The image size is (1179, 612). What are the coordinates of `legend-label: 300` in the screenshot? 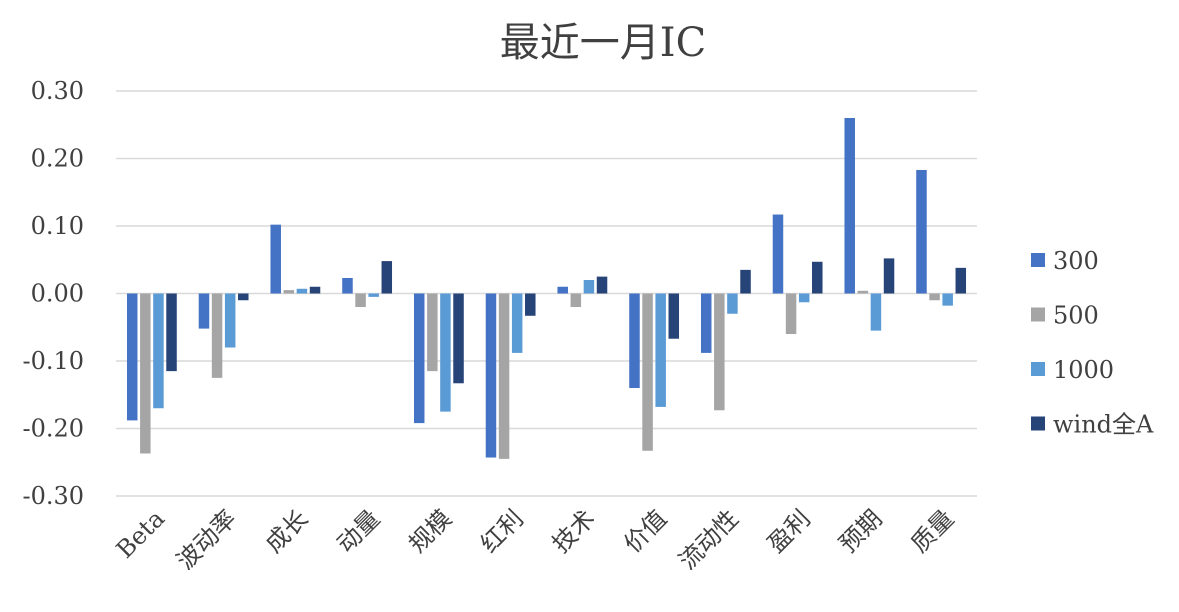 It's located at (1076, 261).